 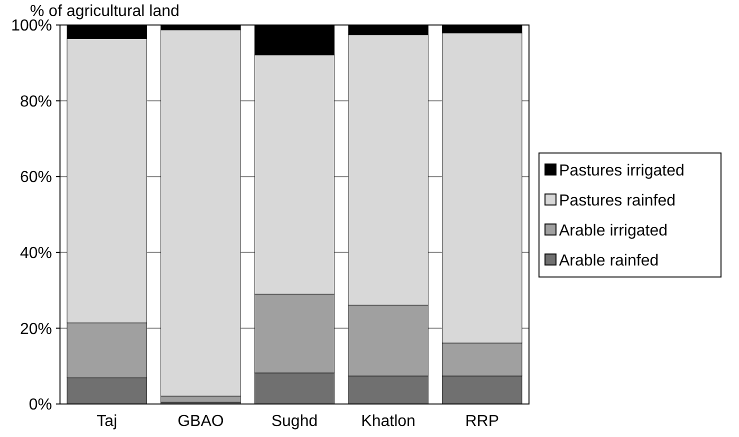 I want to click on chart-title: % of agricultural land, so click(x=105, y=11).